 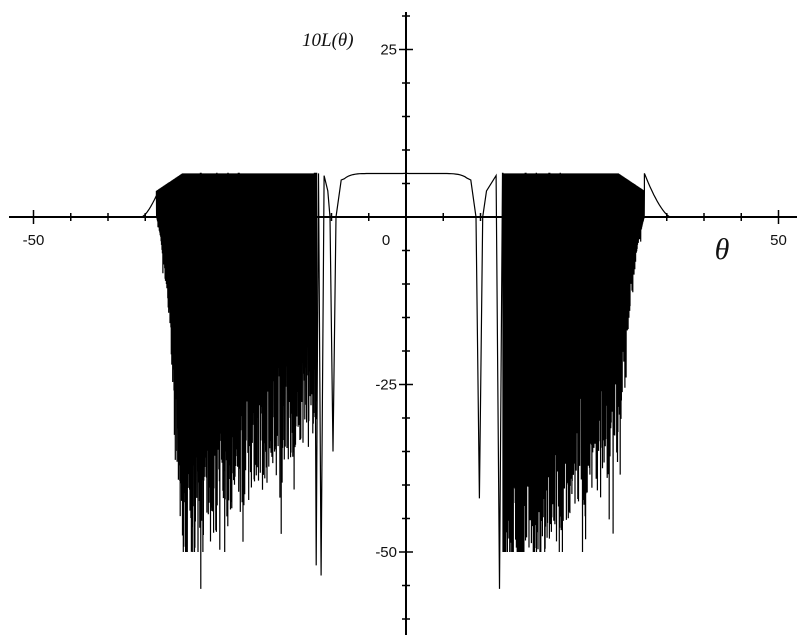 I want to click on x-tick-label: 50, so click(x=778, y=240).